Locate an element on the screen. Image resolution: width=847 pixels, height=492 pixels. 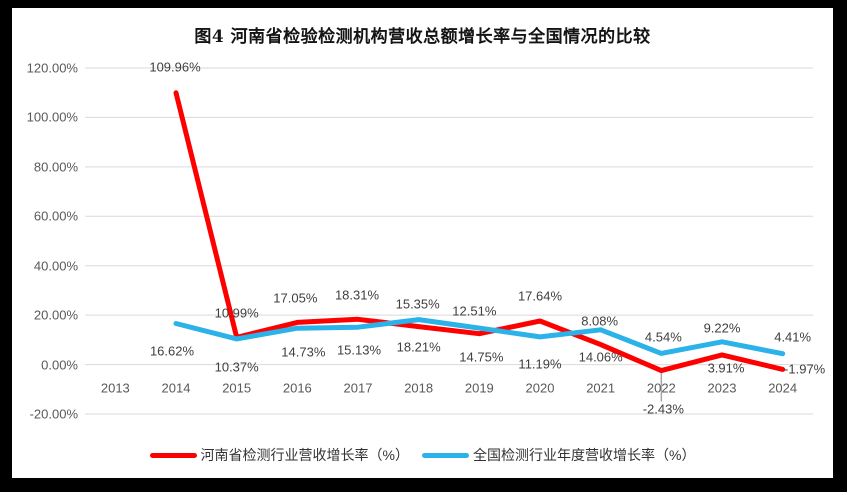
x-axis-tick-label: 2024 is located at coordinates (783, 388).